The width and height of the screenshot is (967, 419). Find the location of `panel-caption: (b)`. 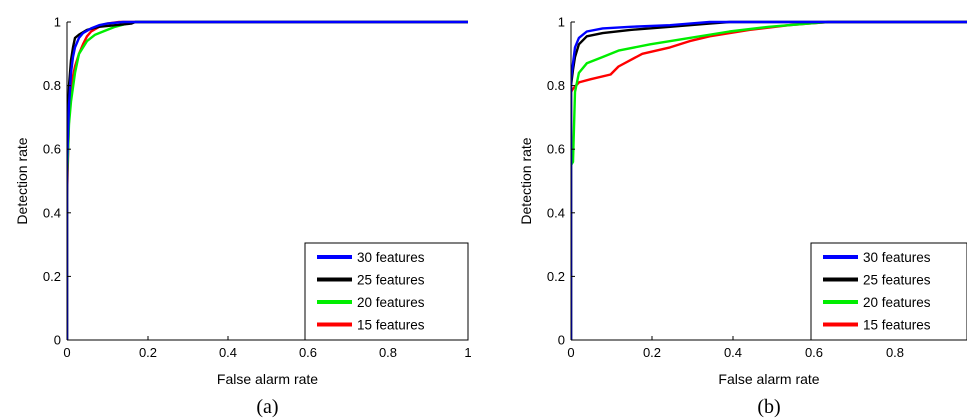

panel-caption: (b) is located at coordinates (768, 407).